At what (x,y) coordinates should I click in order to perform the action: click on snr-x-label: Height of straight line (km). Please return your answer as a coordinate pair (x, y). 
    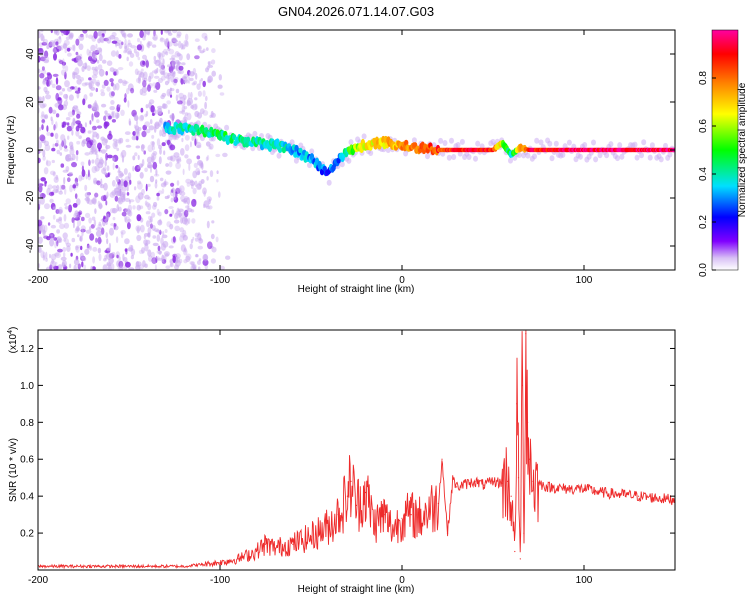
    Looking at the image, I should click on (356, 589).